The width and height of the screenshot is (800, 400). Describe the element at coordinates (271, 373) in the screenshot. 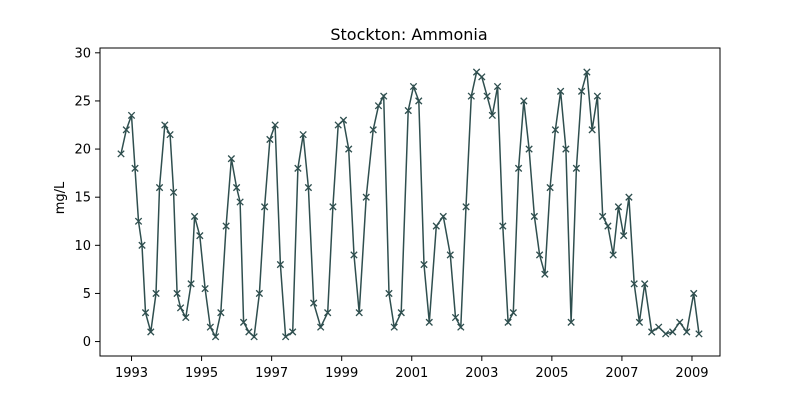

I see `x-tick-label: 1997` at that location.